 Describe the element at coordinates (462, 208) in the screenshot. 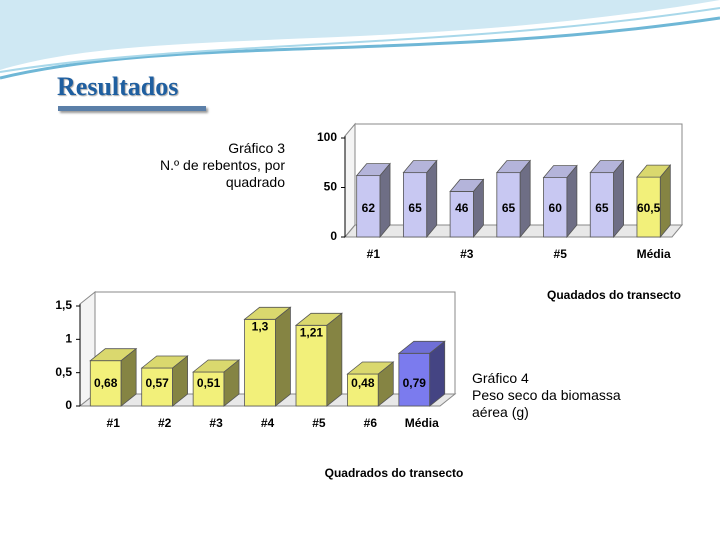

I see `value-label: 46` at that location.